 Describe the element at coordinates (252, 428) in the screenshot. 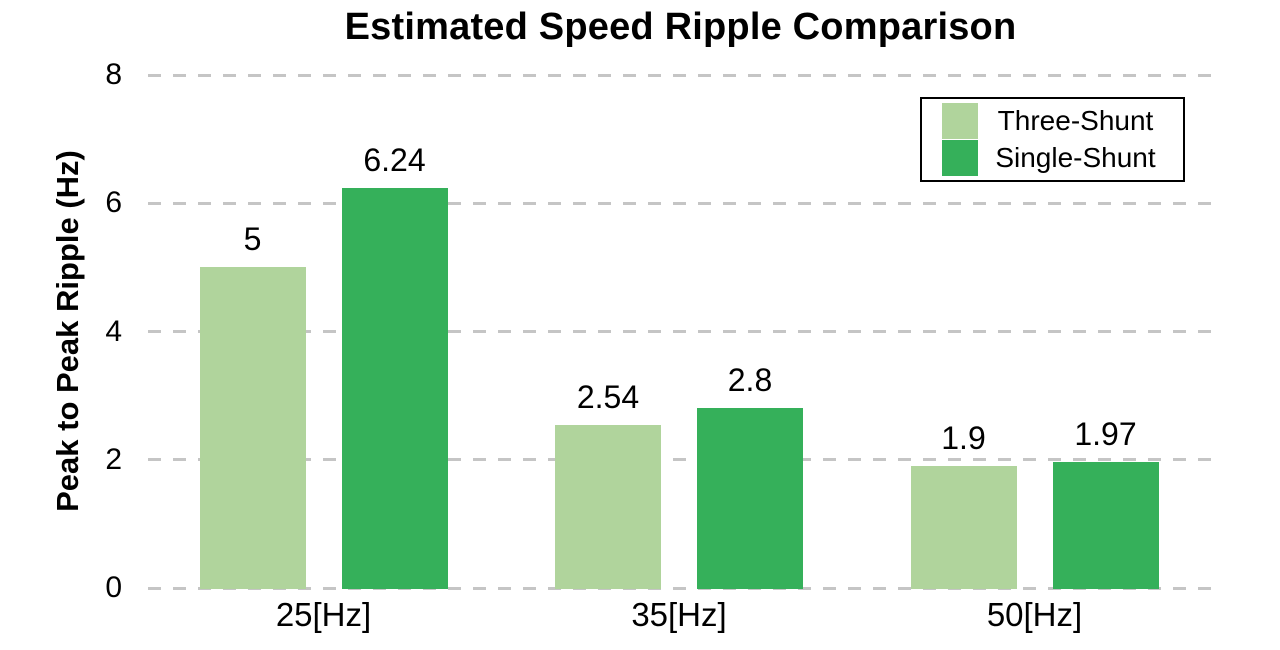

I see `bar-three-shunt-25[Hz]` at that location.